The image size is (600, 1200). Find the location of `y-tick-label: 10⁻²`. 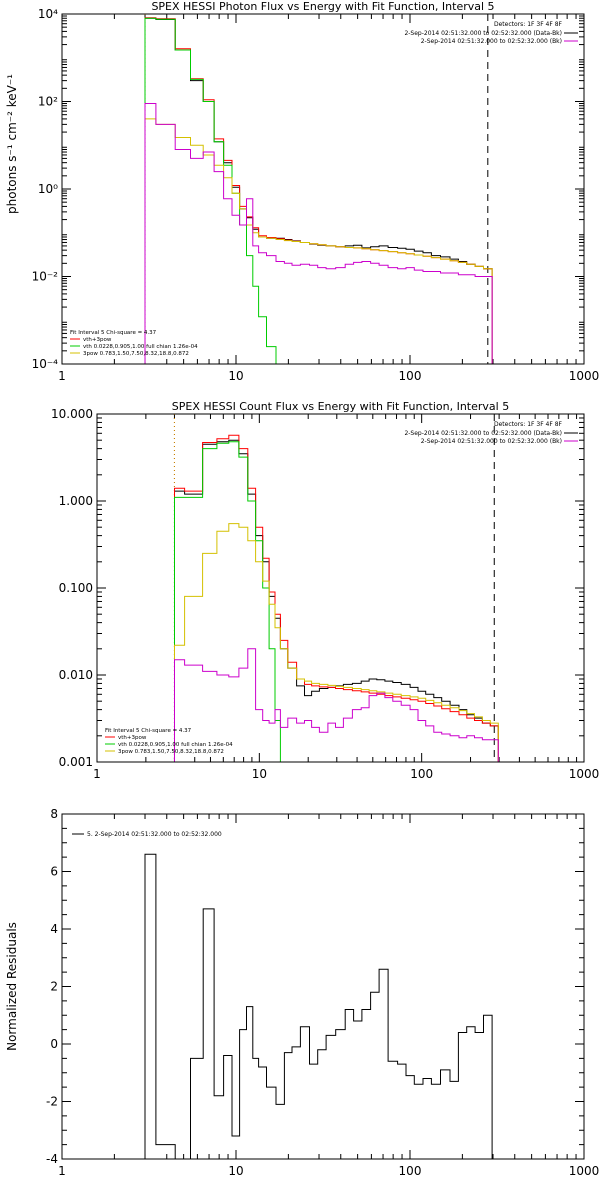

y-tick-label: 10⁻² is located at coordinates (45, 277).